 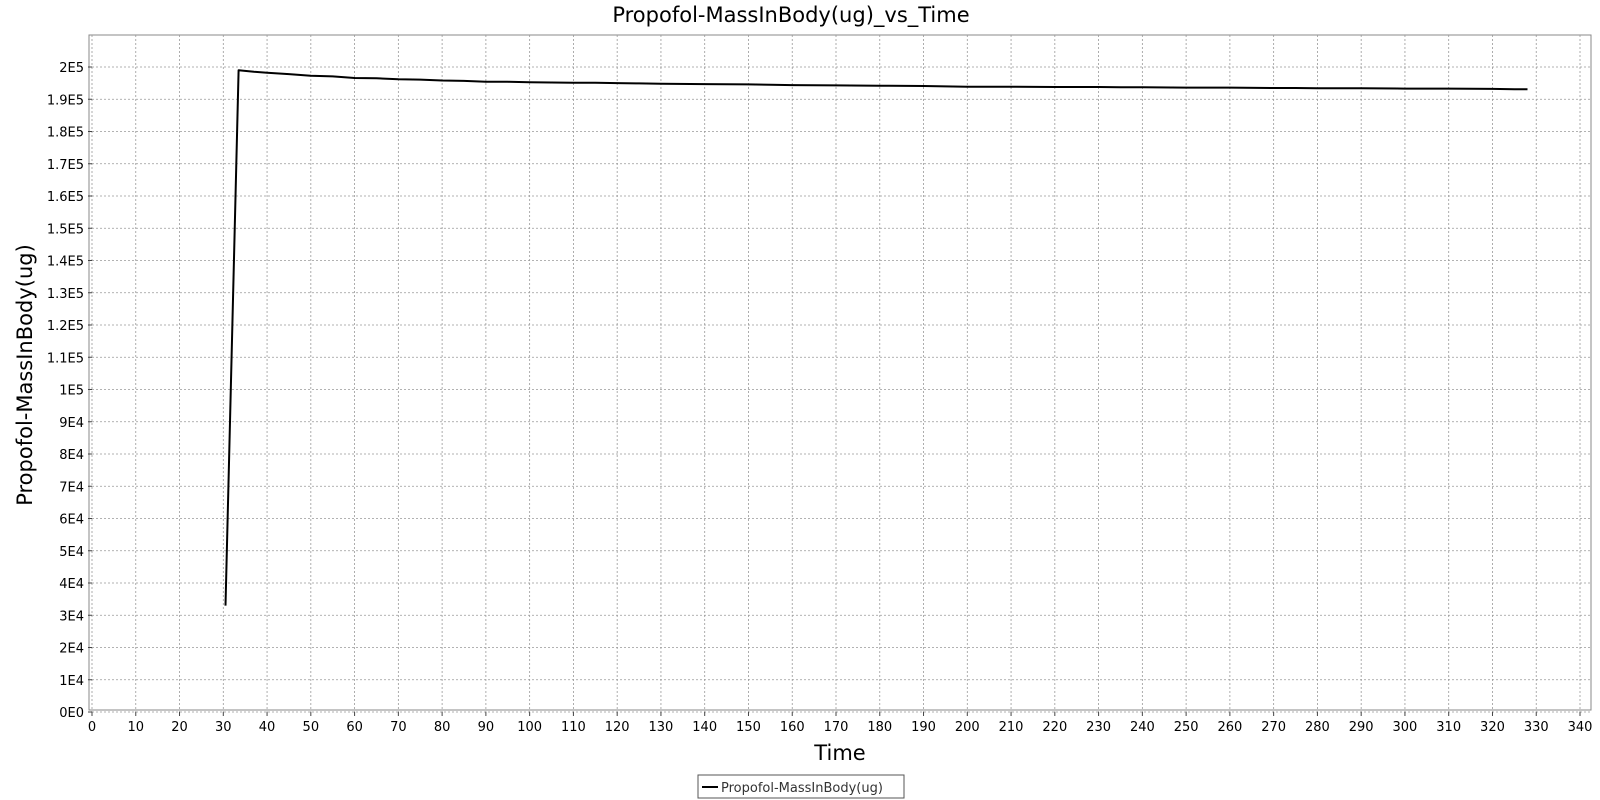 What do you see at coordinates (704, 727) in the screenshot?
I see `x-tick-label: 140` at bounding box center [704, 727].